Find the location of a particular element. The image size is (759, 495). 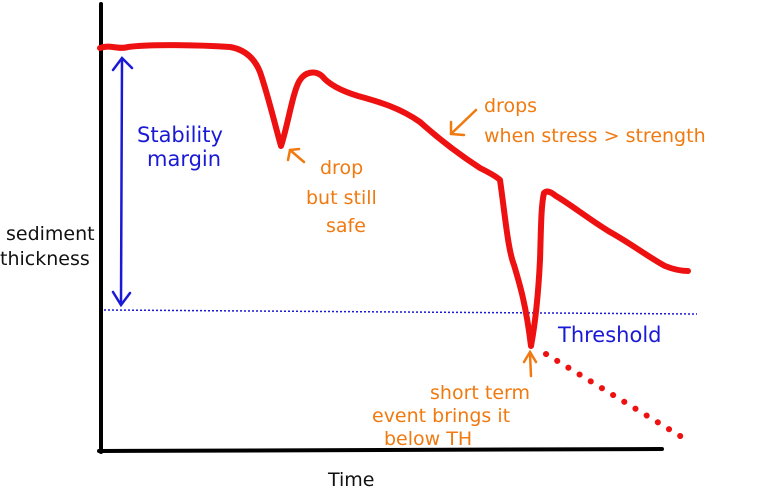

stability-margin-label-2: margin is located at coordinates (184, 159).